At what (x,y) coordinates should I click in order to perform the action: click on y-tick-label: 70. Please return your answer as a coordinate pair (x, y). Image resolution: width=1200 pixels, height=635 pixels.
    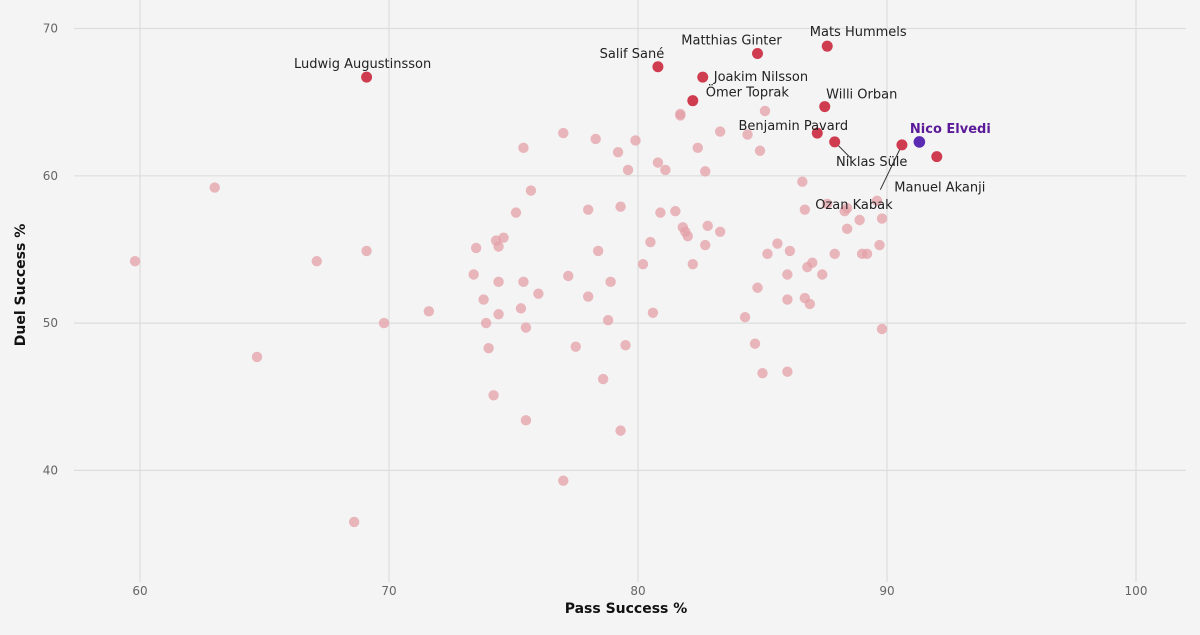
    Looking at the image, I should click on (50, 29).